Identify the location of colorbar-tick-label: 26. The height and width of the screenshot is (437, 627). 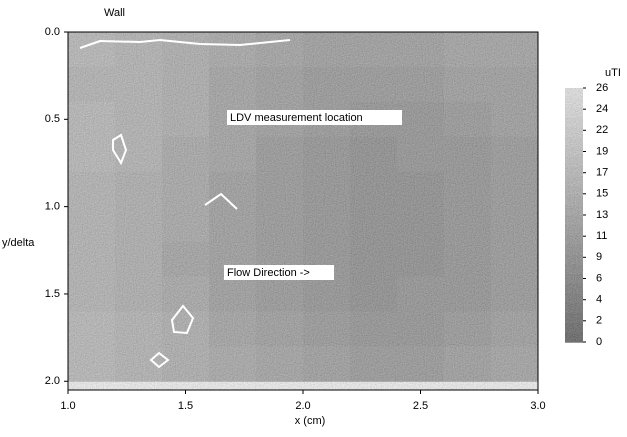
(602, 88).